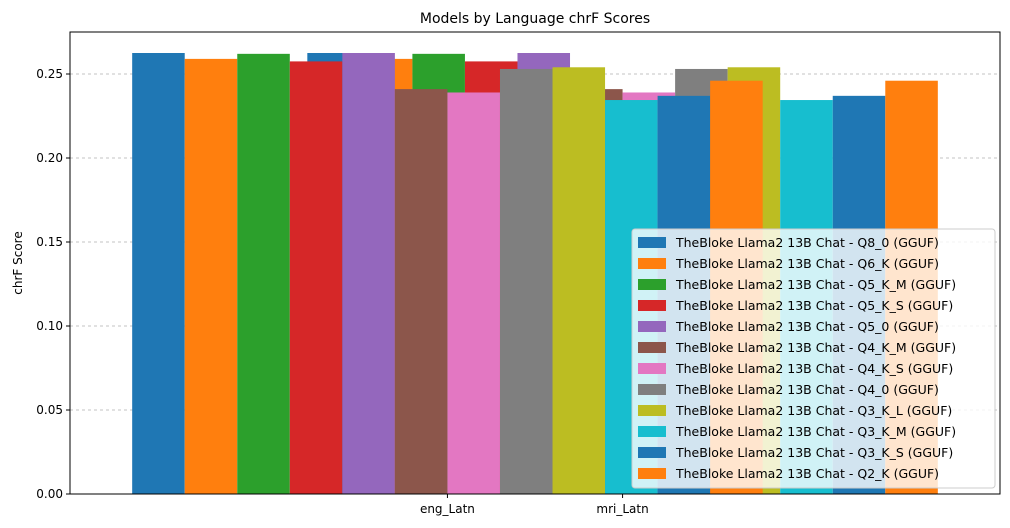  What do you see at coordinates (49, 158) in the screenshot?
I see `y-tick-label: 0.20` at bounding box center [49, 158].